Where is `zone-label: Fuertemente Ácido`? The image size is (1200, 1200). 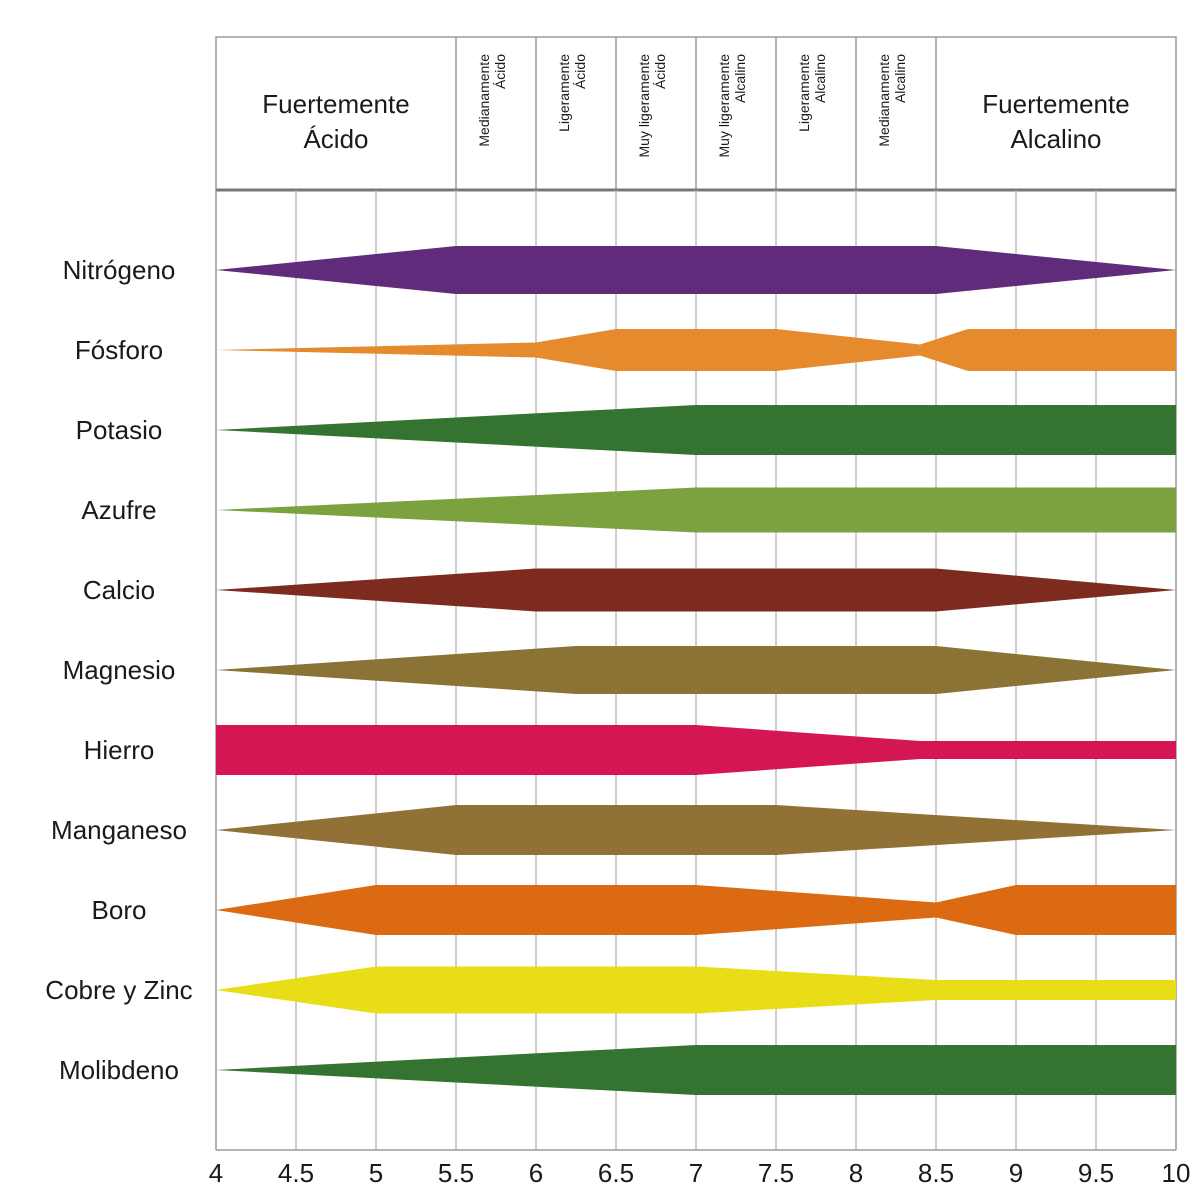
zone-label: Fuertemente Ácido is located at coordinates (335, 121).